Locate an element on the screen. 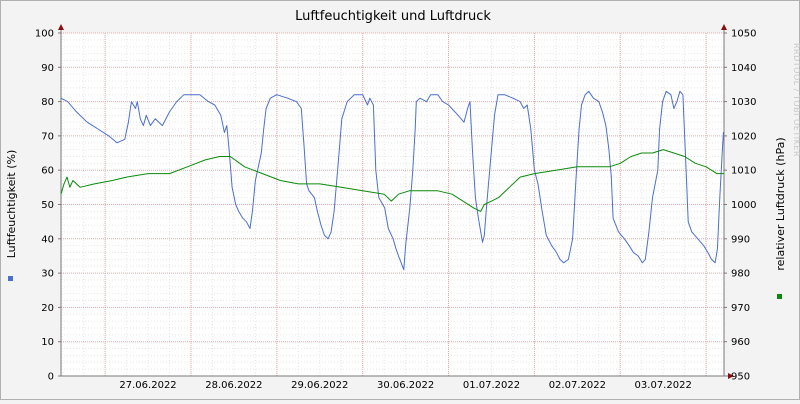  x-tick-label: 29.06.2022 is located at coordinates (319, 385).